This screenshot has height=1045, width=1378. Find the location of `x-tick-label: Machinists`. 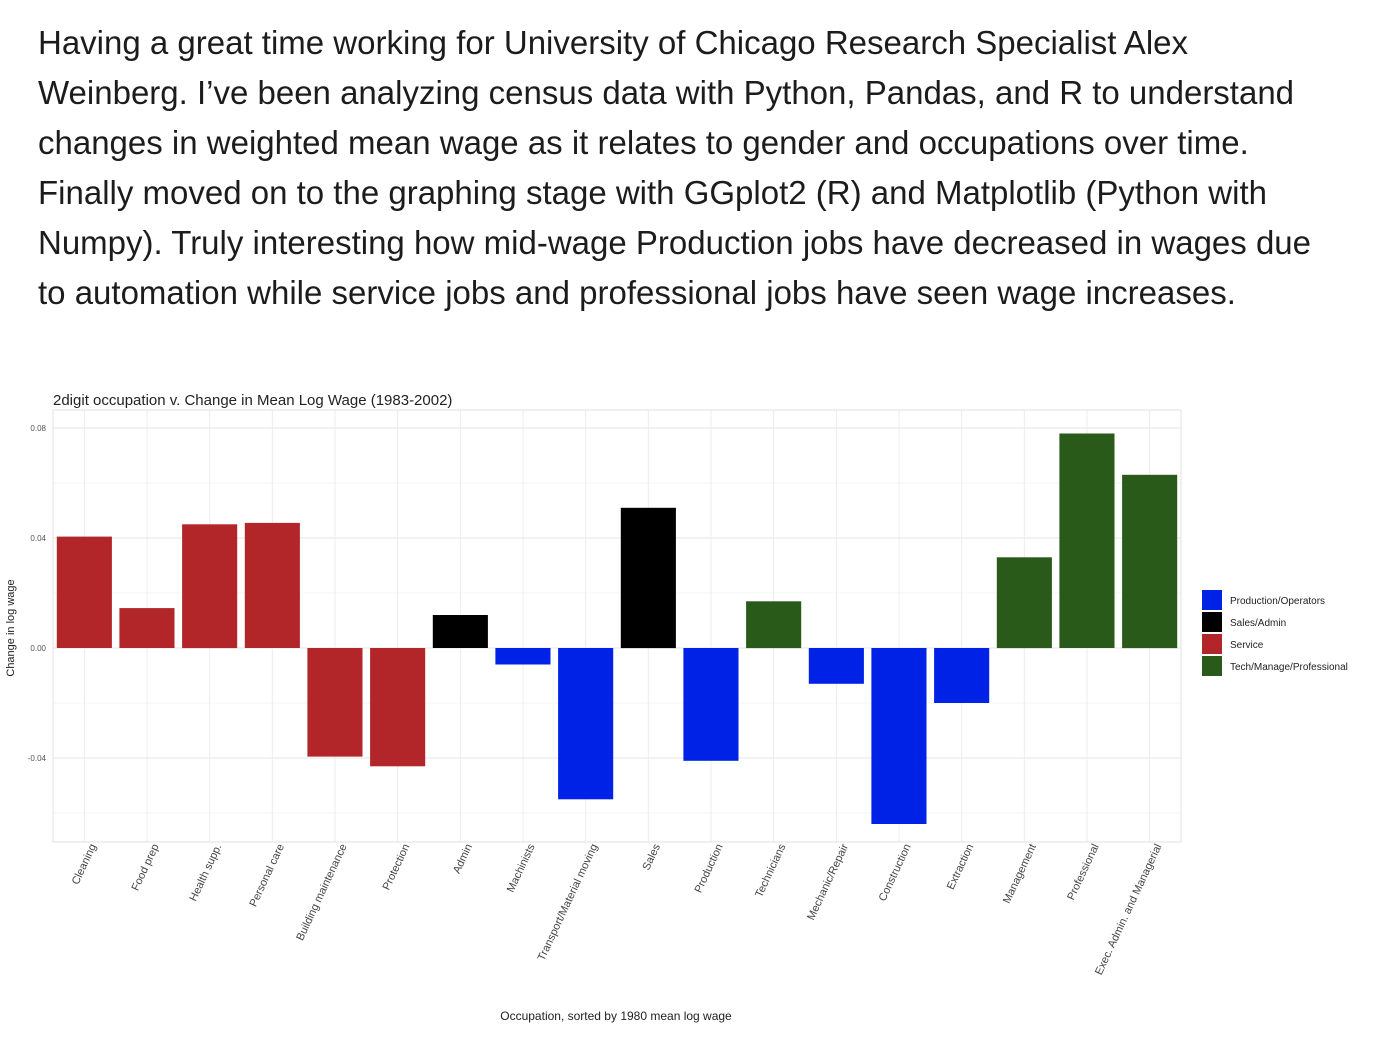

x-tick-label: Machinists is located at coordinates (521, 868).